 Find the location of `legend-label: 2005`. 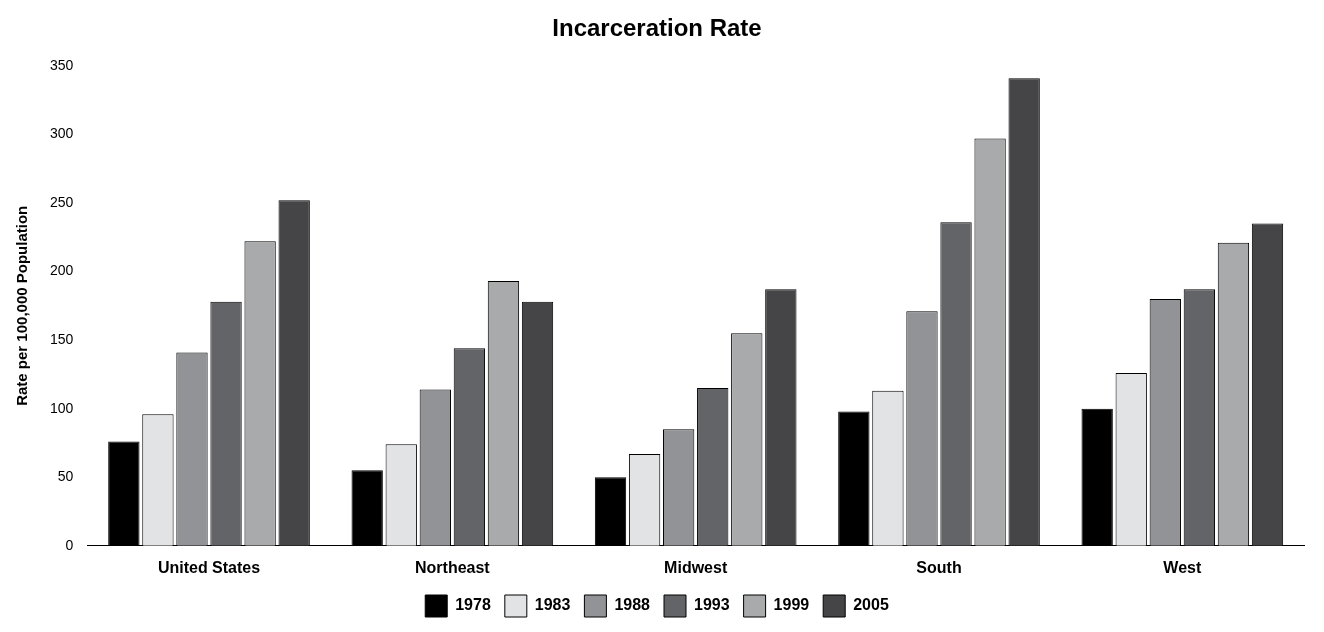

legend-label: 2005 is located at coordinates (871, 605).